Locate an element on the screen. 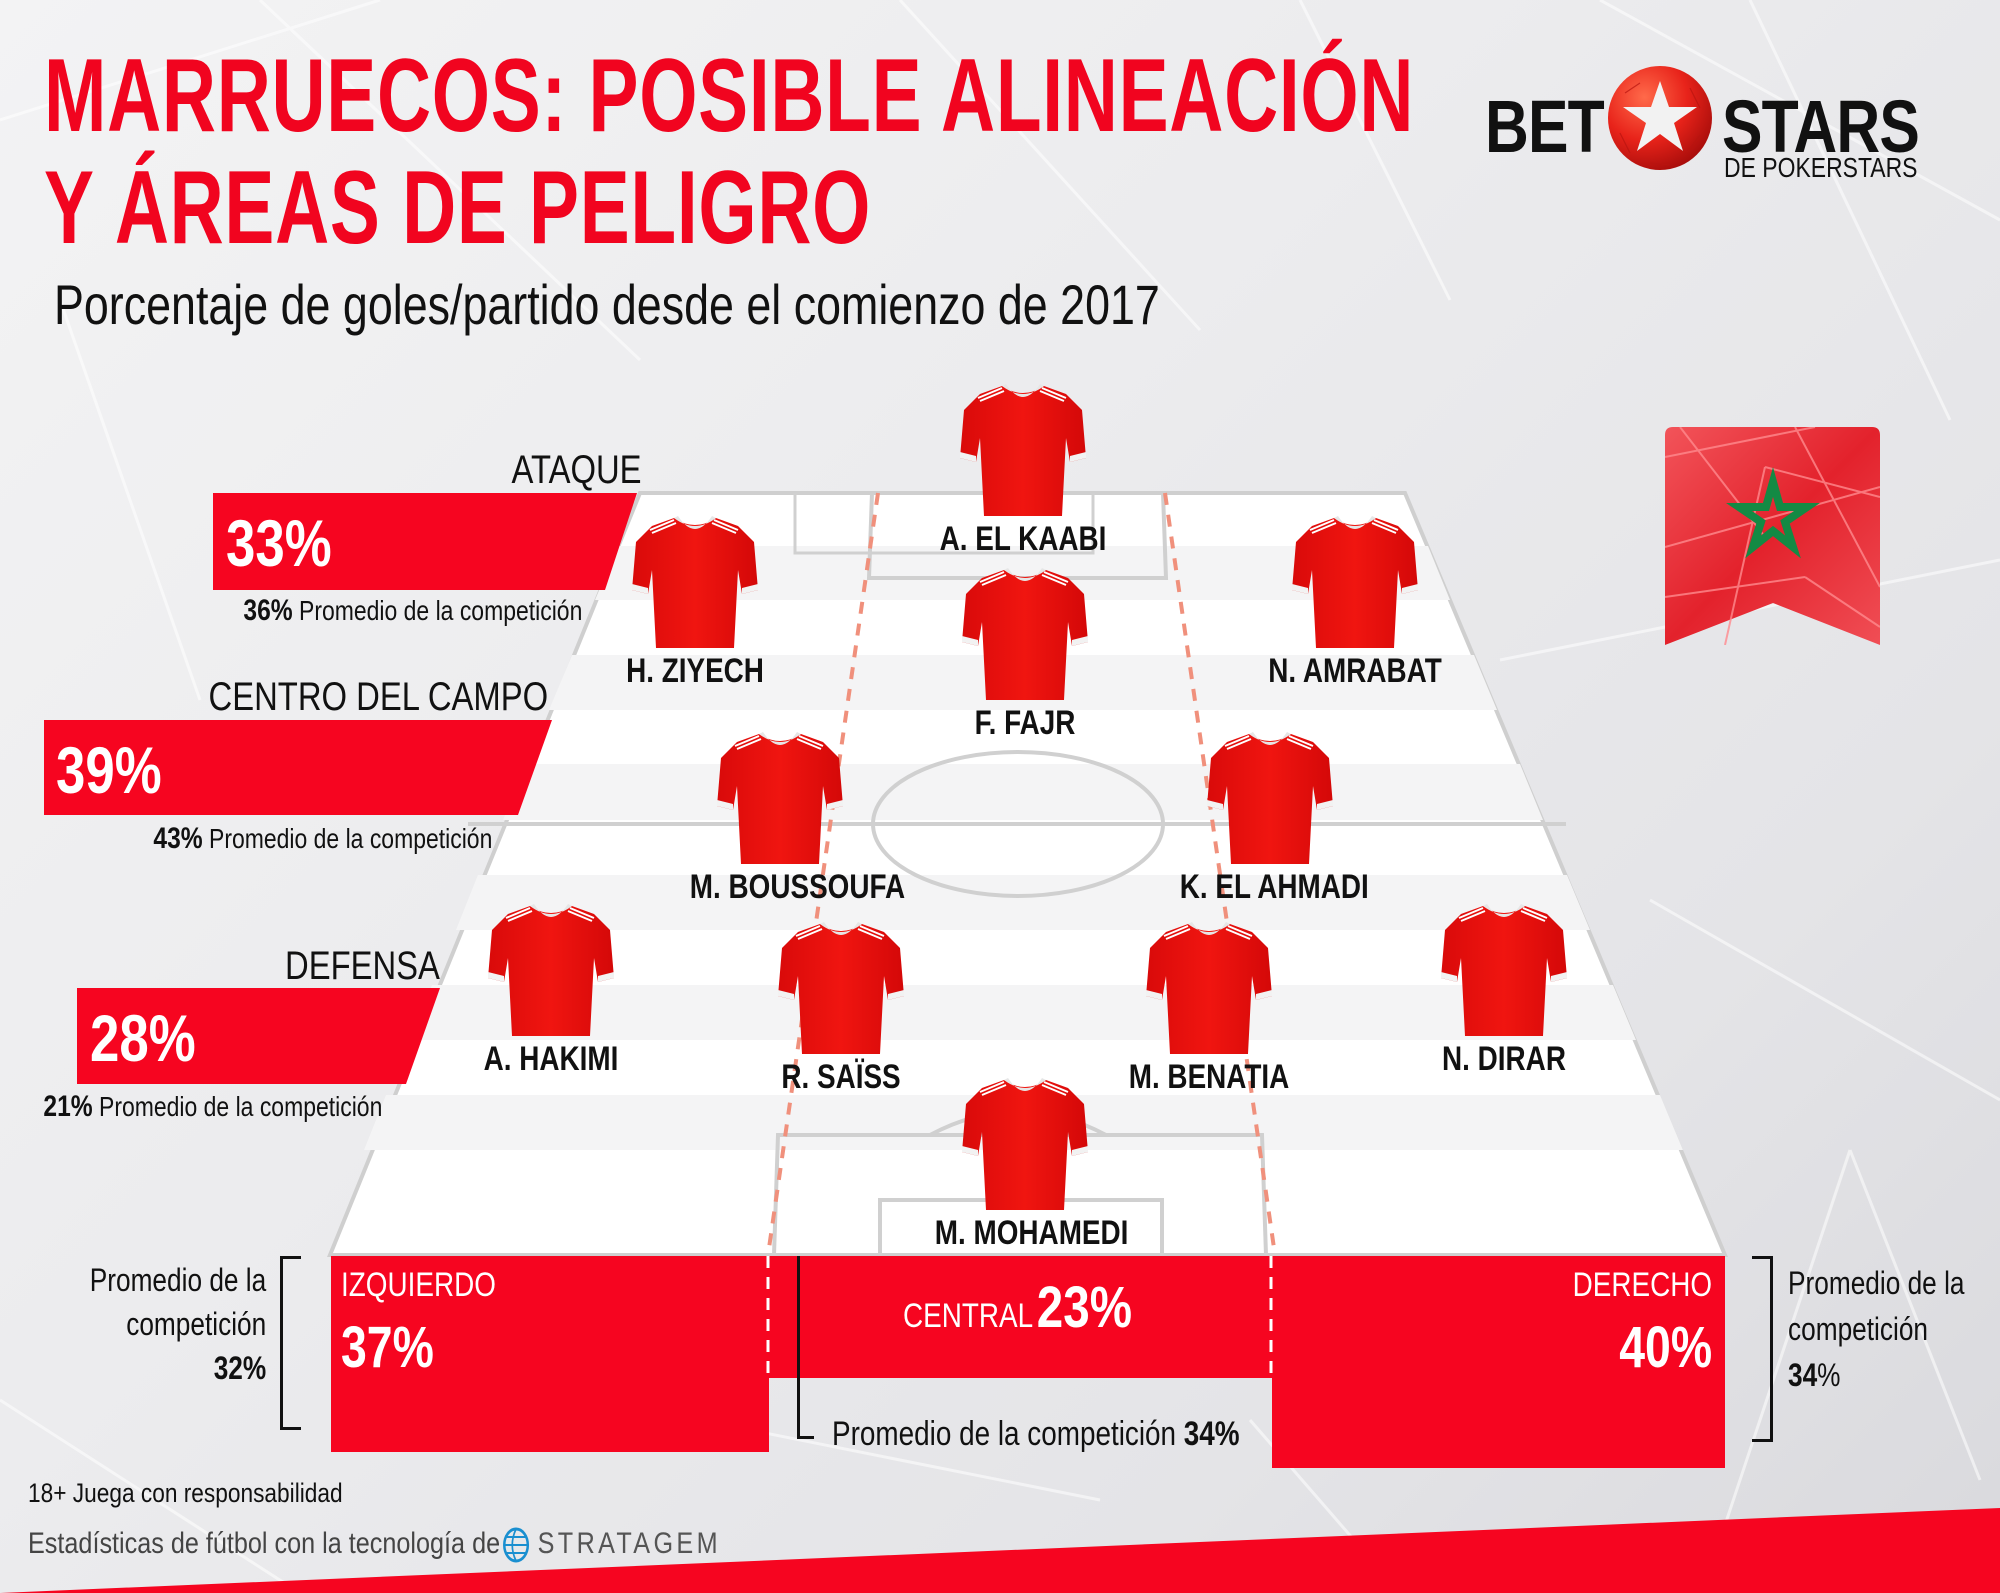  logo-subtitle: DE POKERSTARS is located at coordinates (1821, 167).